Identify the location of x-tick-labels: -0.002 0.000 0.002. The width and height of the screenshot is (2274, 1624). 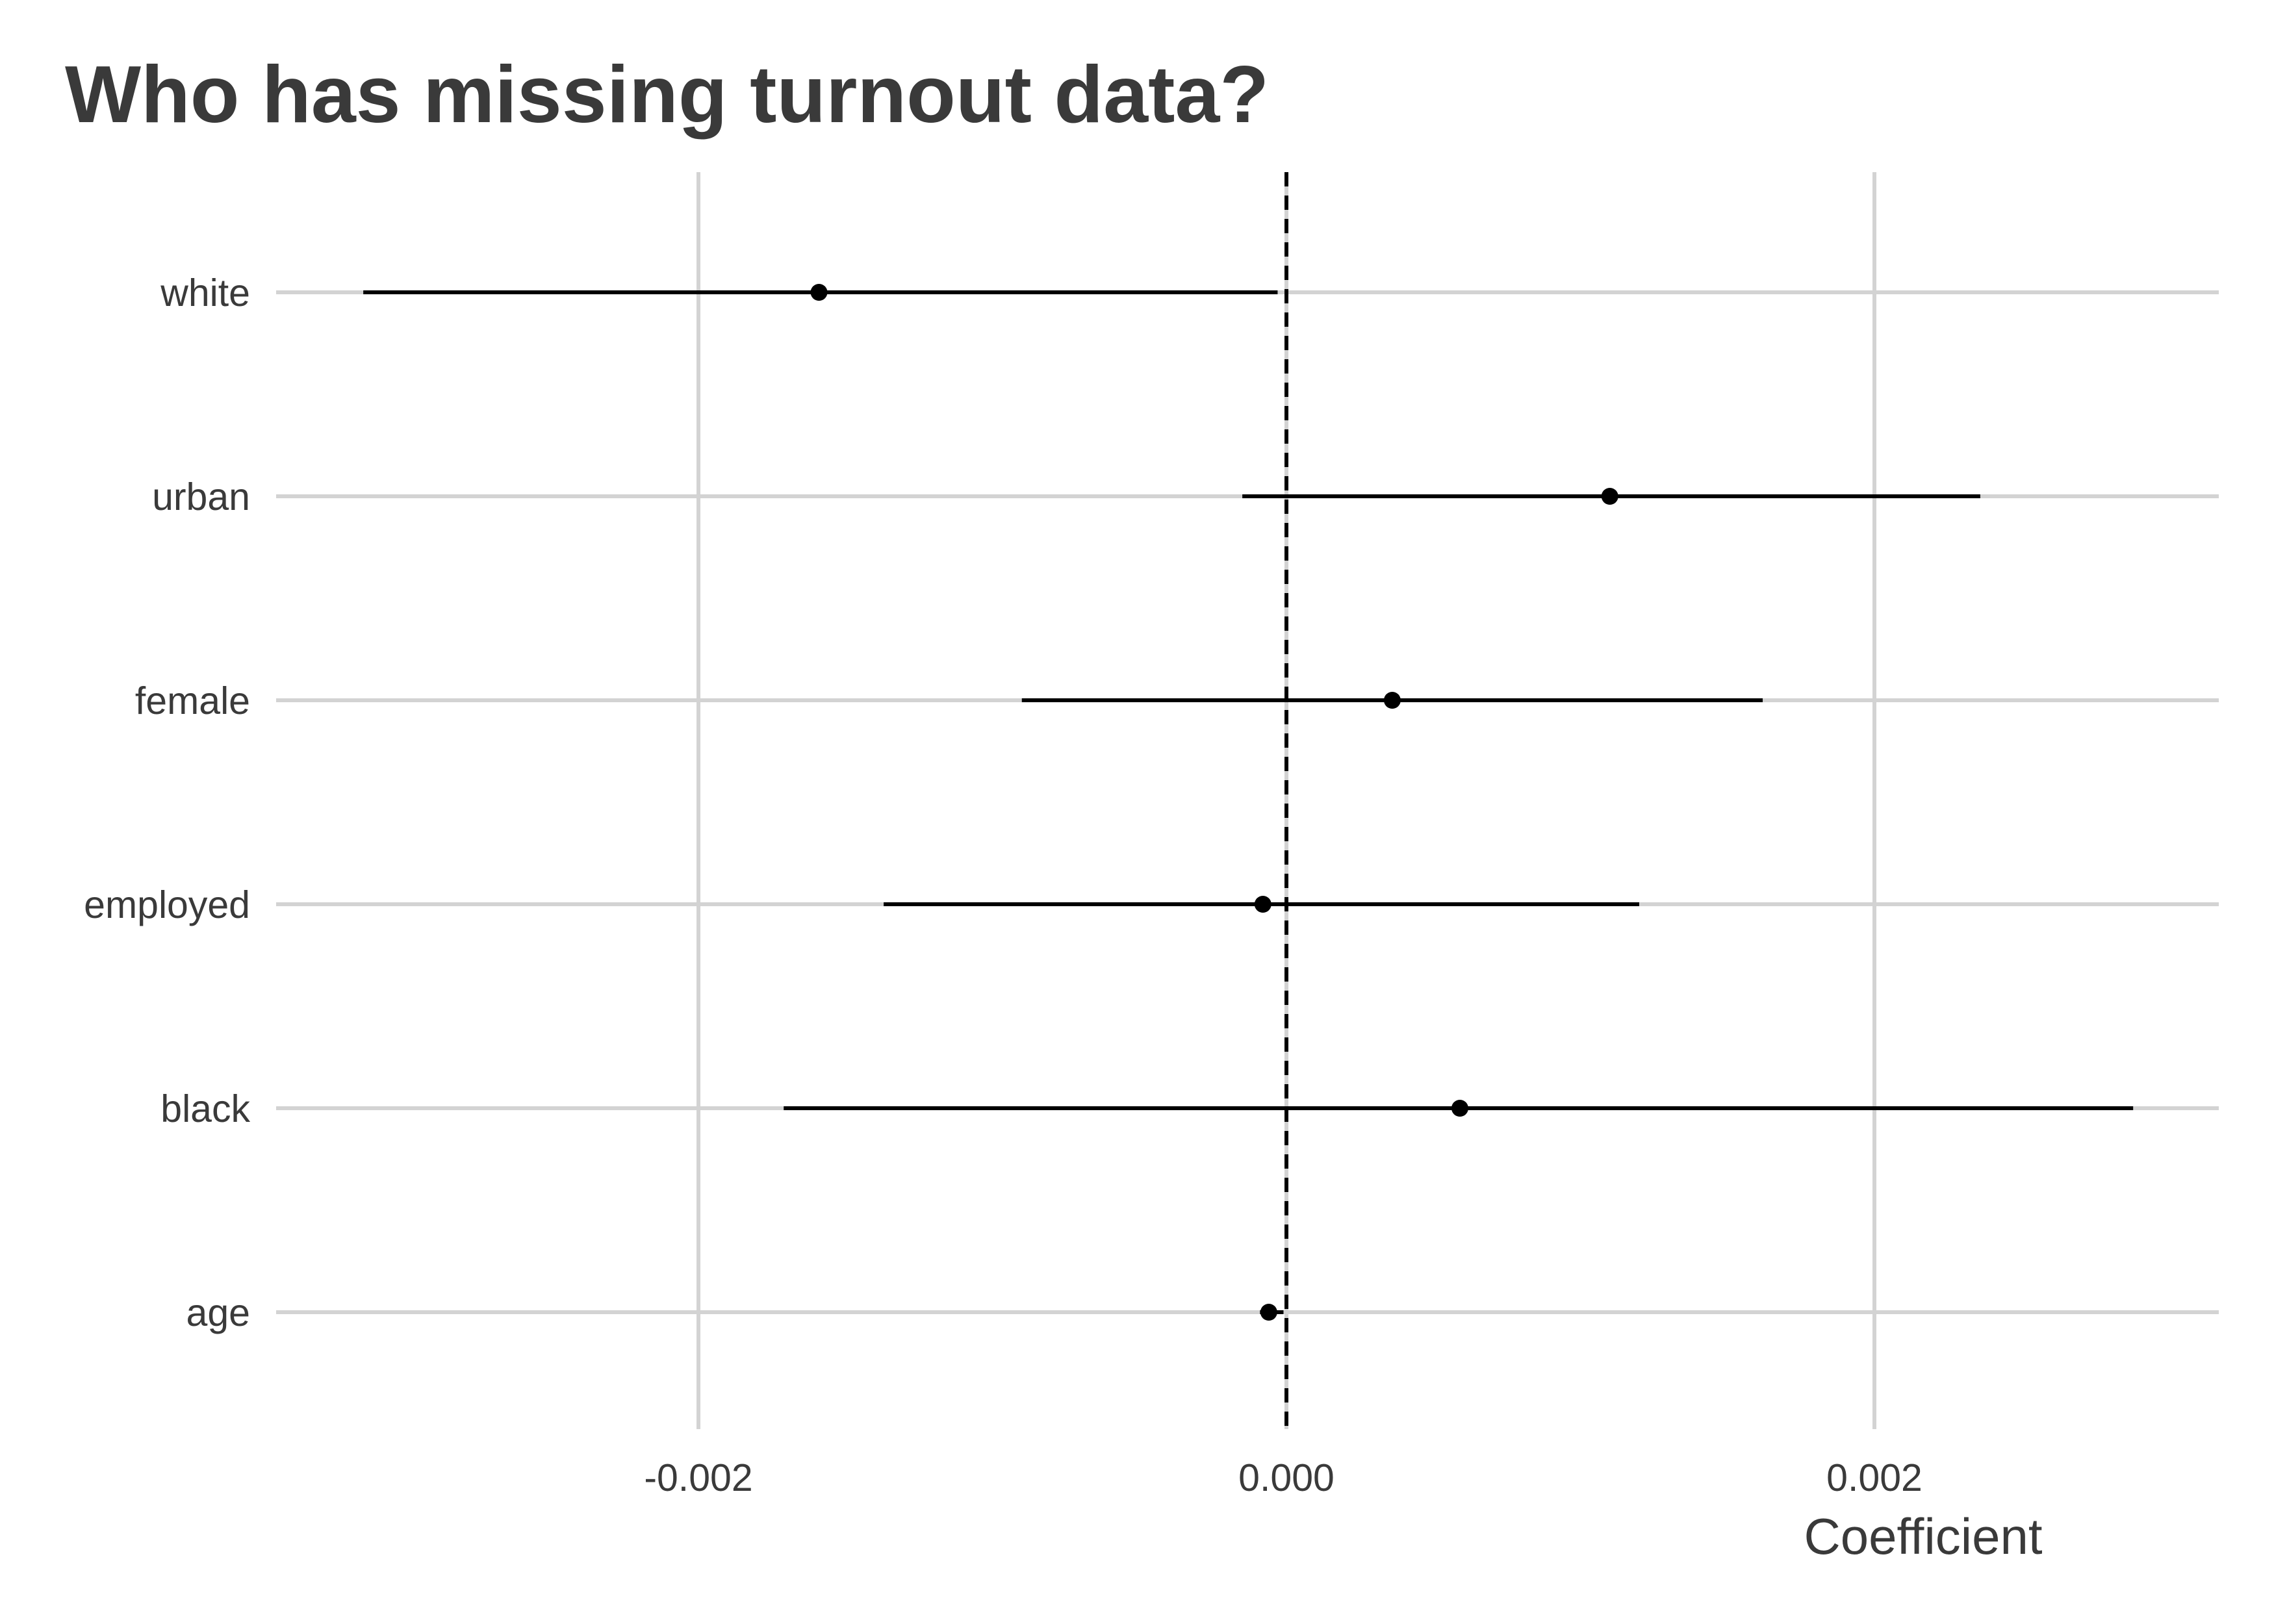
(1283, 1477).